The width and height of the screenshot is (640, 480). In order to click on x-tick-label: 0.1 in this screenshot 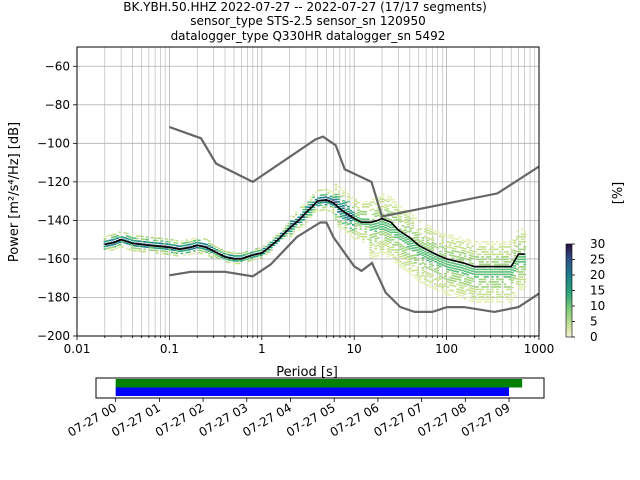, I will do `click(169, 349)`.